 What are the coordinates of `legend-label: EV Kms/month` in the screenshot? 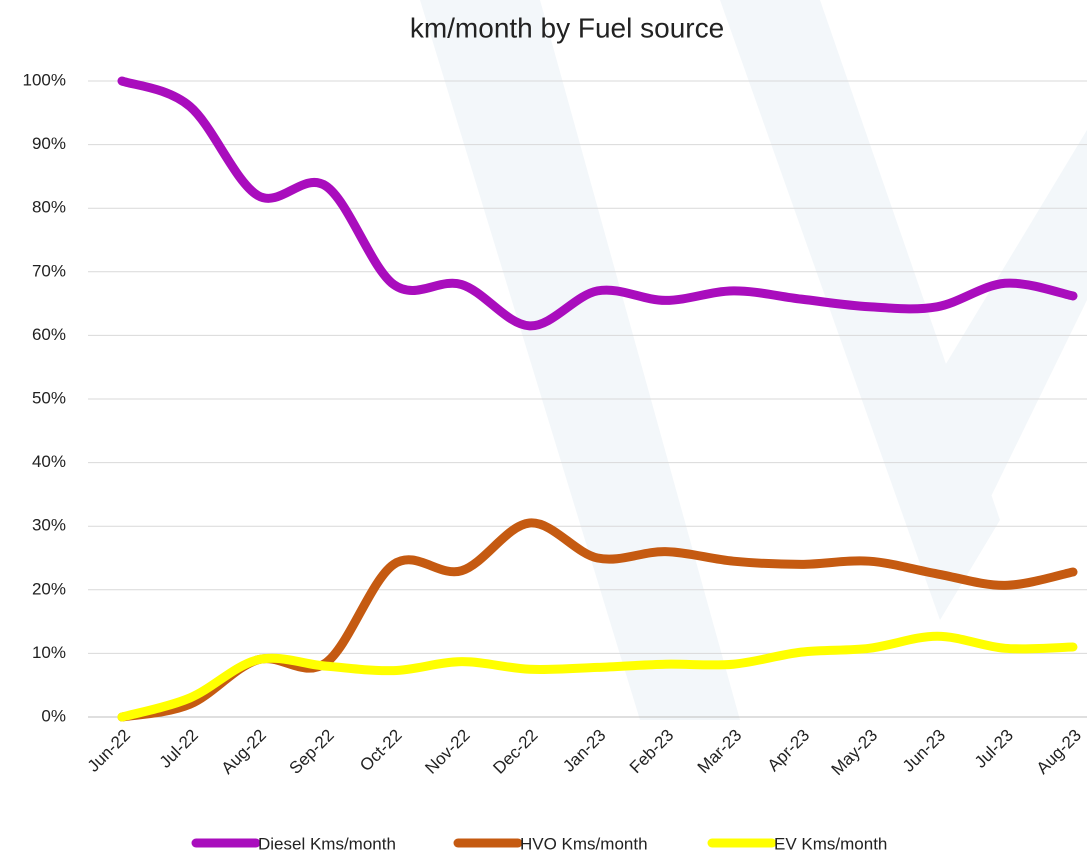 It's located at (830, 843).